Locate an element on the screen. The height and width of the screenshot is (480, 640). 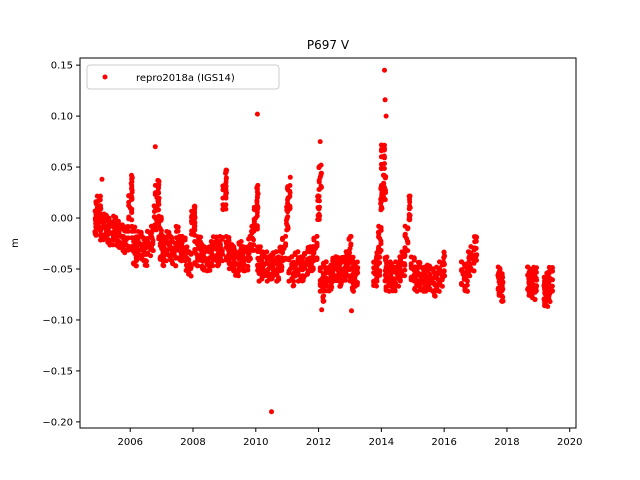
x-tick-label: 2014 is located at coordinates (381, 442).